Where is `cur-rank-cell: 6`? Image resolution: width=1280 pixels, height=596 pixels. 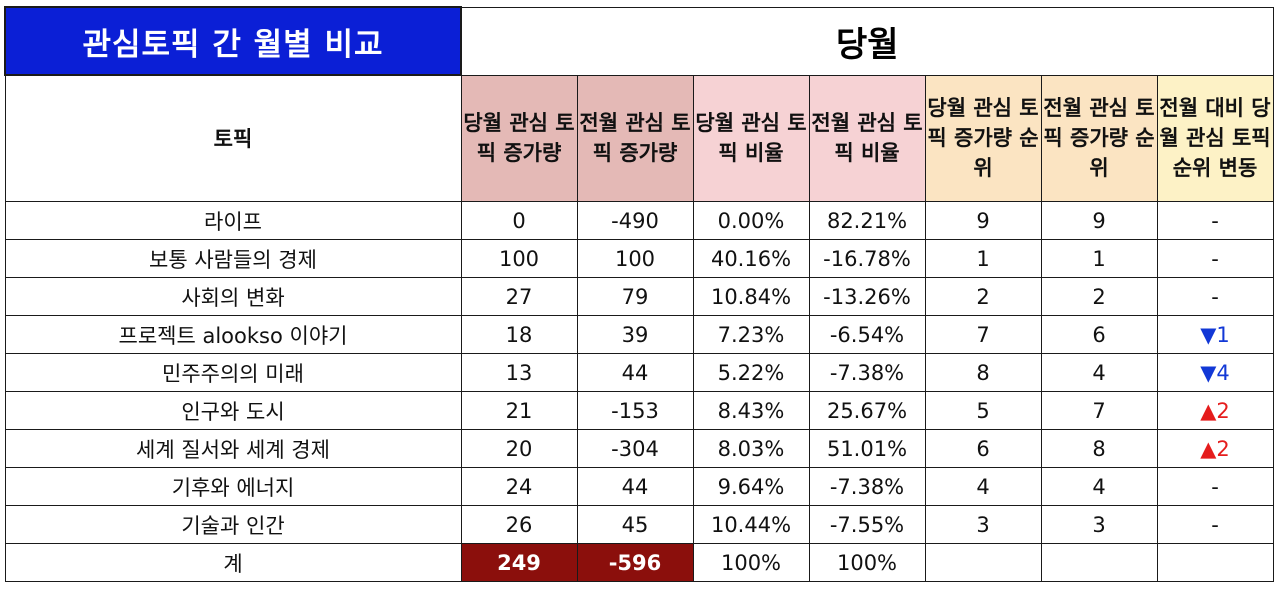 cur-rank-cell: 6 is located at coordinates (983, 448).